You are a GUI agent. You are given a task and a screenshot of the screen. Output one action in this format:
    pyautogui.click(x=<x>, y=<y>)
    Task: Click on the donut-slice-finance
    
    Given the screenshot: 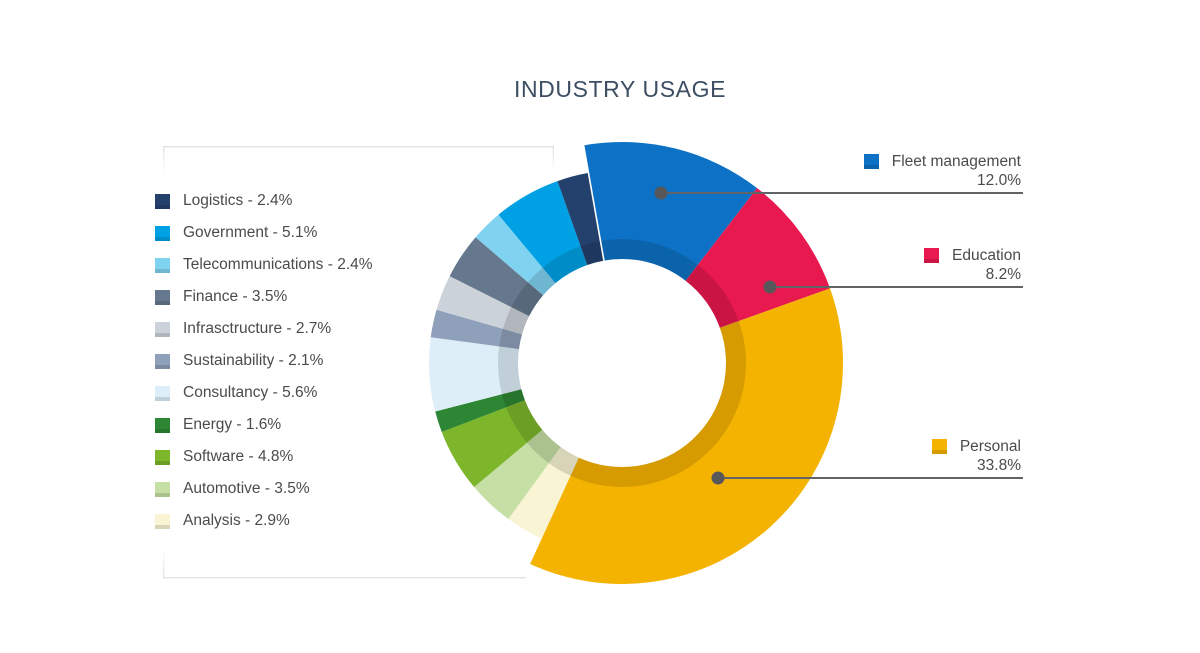 What is the action you would take?
    pyautogui.click(x=496, y=277)
    